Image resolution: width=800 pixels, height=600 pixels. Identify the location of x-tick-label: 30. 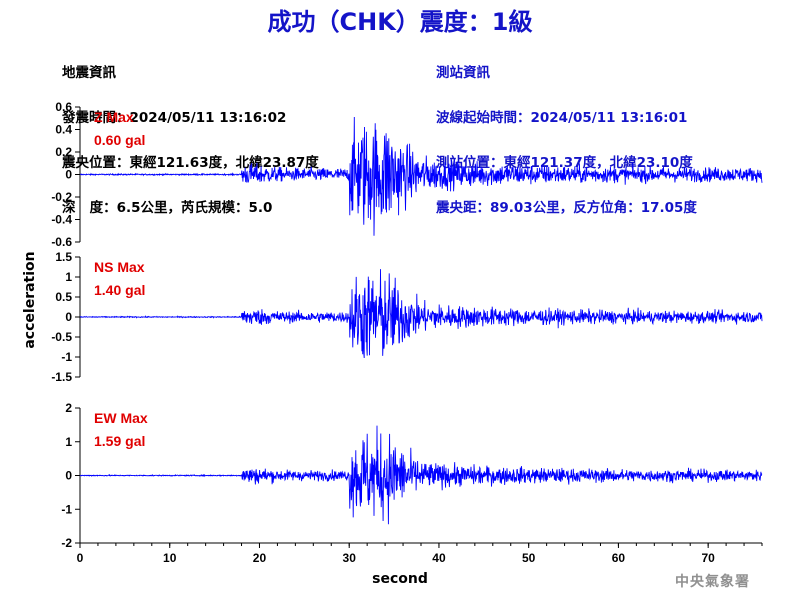
(350, 558).